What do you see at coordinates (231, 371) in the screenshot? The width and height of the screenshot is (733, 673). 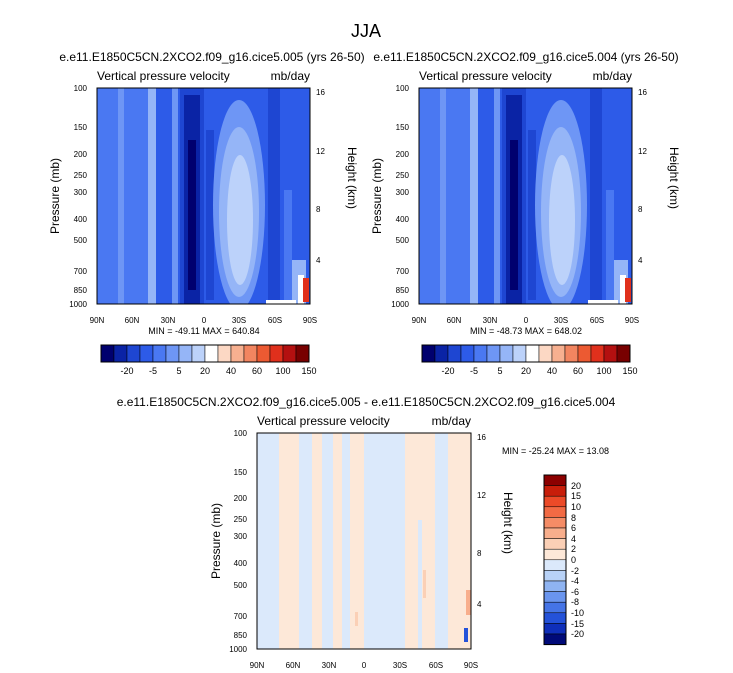 I see `panel-a-colorbar-label: 40` at bounding box center [231, 371].